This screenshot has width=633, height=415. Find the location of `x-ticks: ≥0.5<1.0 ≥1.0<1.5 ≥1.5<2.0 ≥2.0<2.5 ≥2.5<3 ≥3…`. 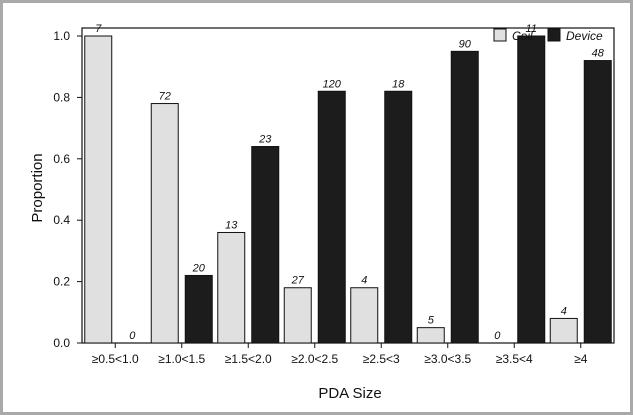

x-ticks: ≥0.5<1.0 ≥1.0<1.5 ≥1.5<2.0 ≥2.0<2.5 ≥2.5<3 ≥3… is located at coordinates (340, 354).